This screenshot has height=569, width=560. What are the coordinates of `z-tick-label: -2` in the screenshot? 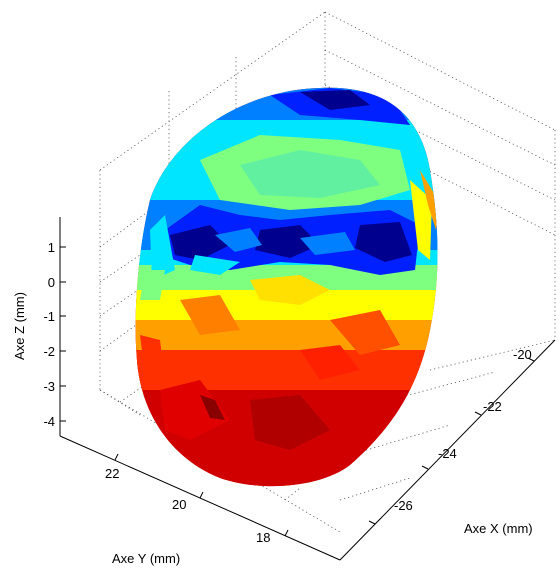 It's located at (49, 351).